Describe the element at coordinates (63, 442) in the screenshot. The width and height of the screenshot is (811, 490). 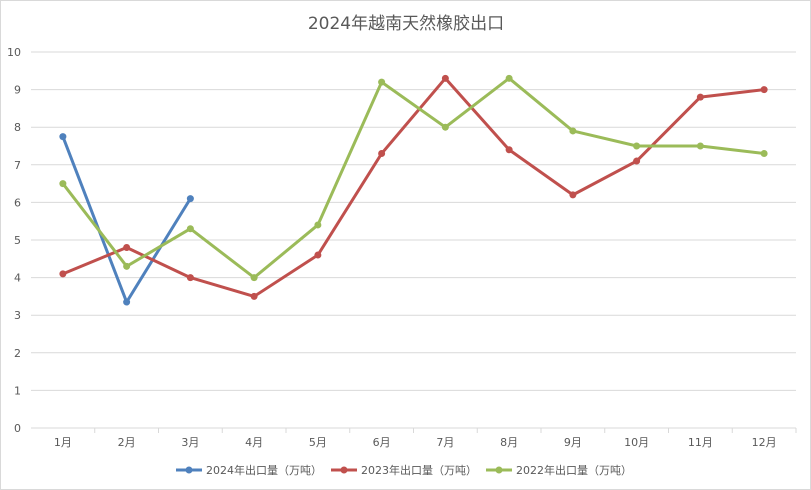
I see `x-tick-label: 1月` at that location.